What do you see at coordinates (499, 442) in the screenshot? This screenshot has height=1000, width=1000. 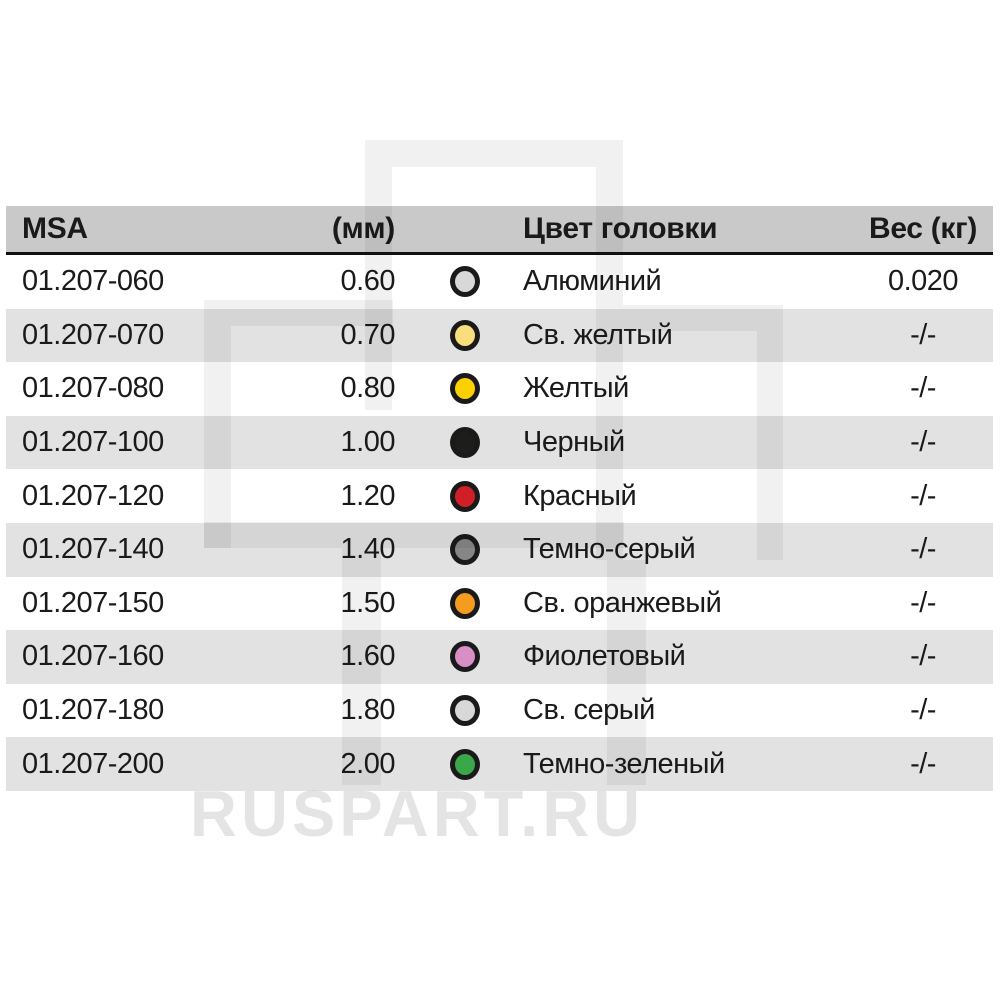 I see `table-row: 01.207-100 1.00 Черный -/-` at bounding box center [499, 442].